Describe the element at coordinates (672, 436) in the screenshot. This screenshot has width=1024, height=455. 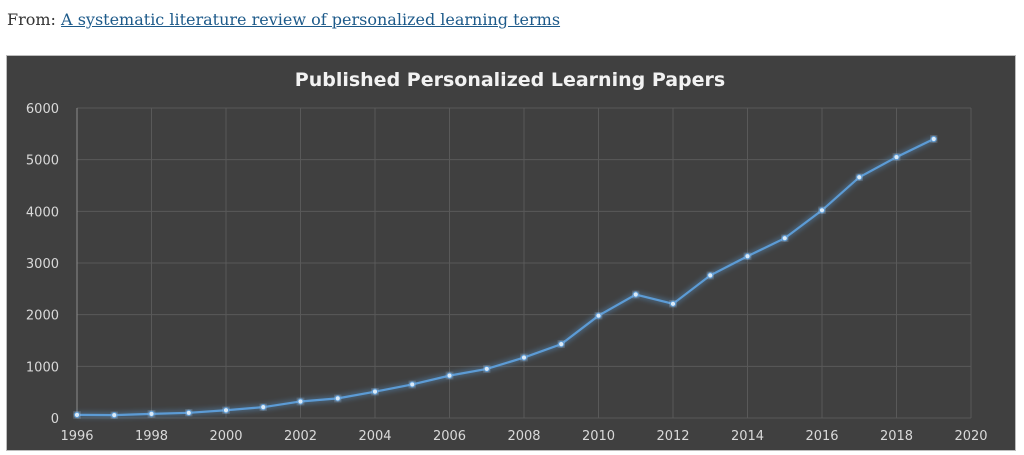
I see `x-tick-label: 2012` at that location.